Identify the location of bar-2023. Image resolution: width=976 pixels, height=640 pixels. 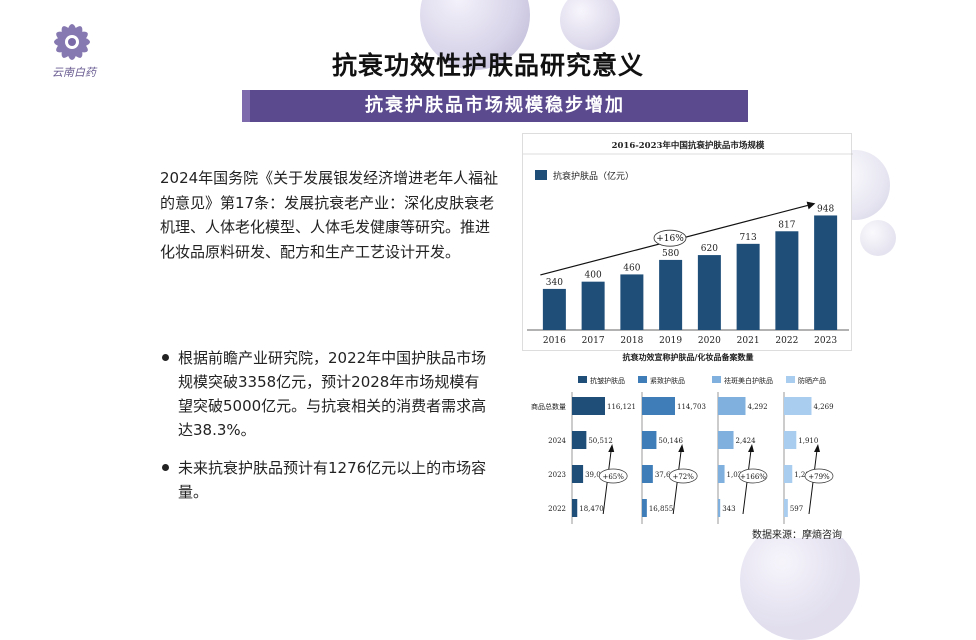
(826, 272).